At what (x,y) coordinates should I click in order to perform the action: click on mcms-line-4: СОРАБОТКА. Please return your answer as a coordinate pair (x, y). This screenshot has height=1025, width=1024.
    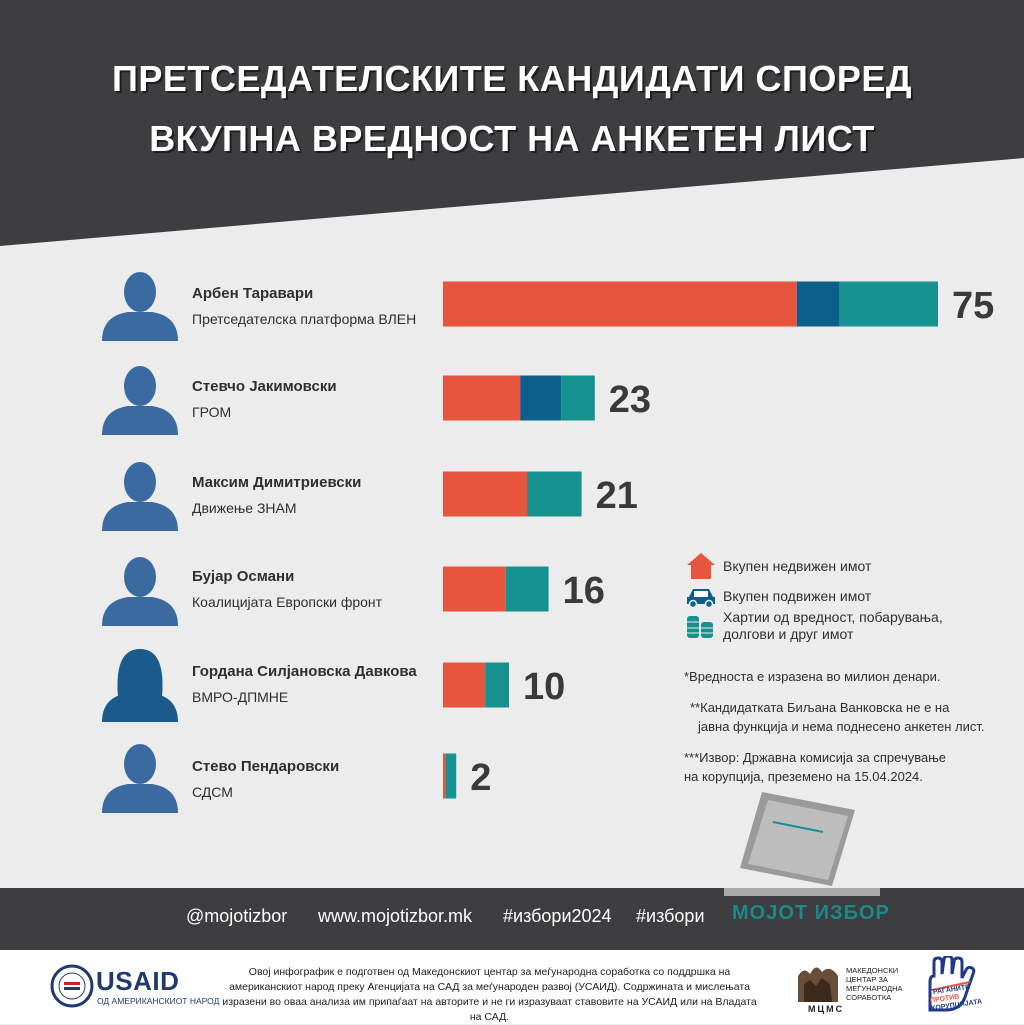
    Looking at the image, I should click on (869, 997).